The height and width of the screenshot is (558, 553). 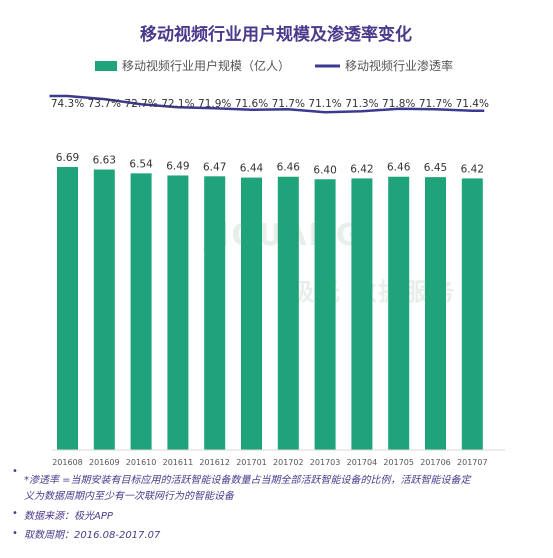 I want to click on penetration-value-label: 71.4%, so click(x=472, y=104).